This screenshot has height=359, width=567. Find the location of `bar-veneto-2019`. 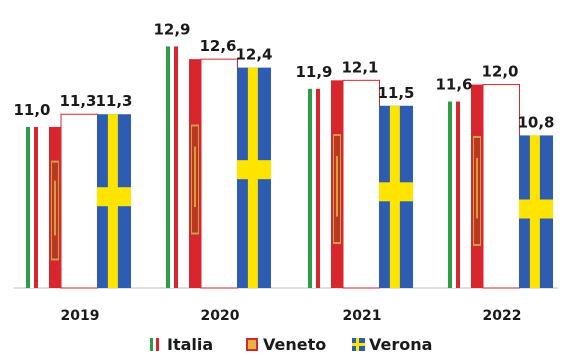

bar-veneto-2019 is located at coordinates (55, 207).